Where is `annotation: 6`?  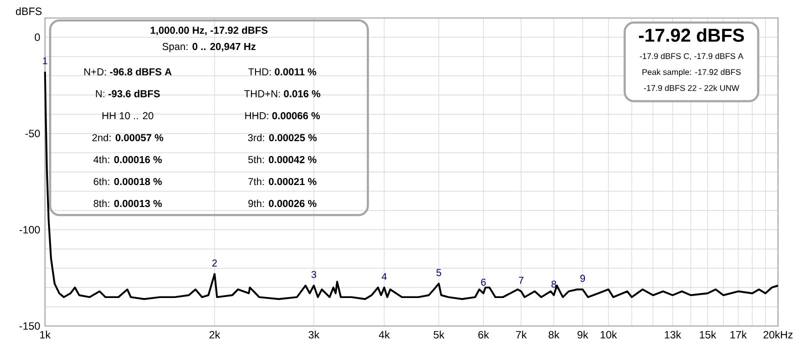
annotation: 6 is located at coordinates (483, 282).